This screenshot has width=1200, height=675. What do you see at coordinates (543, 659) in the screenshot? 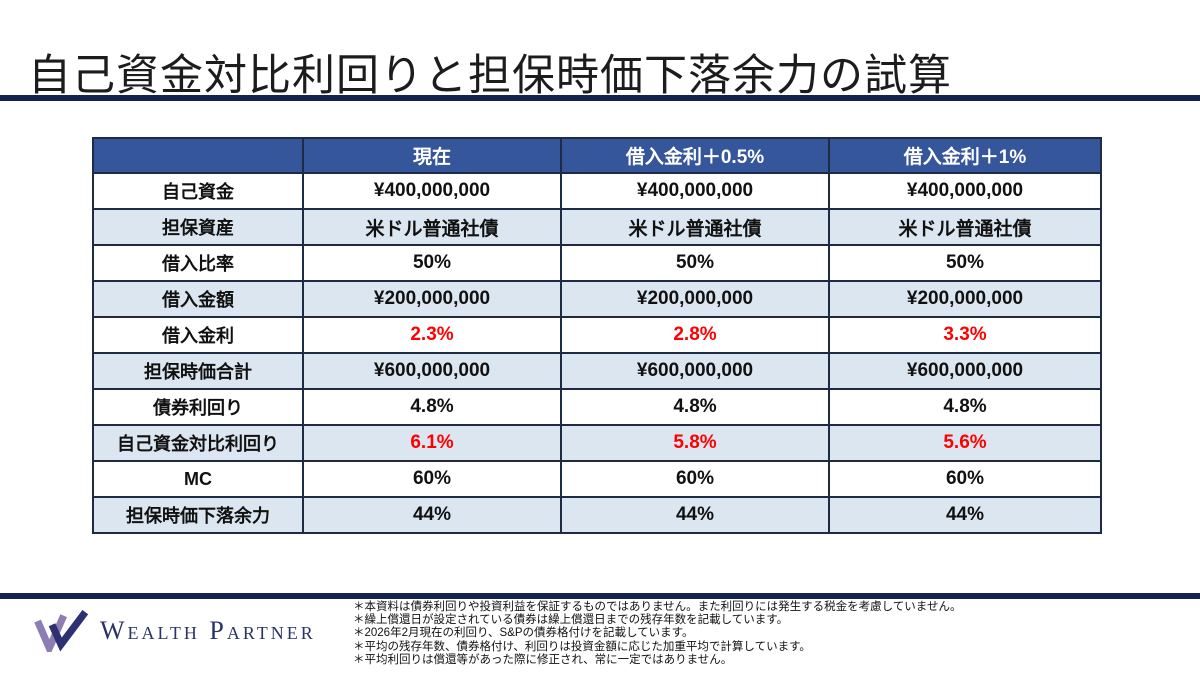
I see `footnote: ＊平均利回りは償還等があった際に修正され、常に一定ではありません。` at bounding box center [543, 659].